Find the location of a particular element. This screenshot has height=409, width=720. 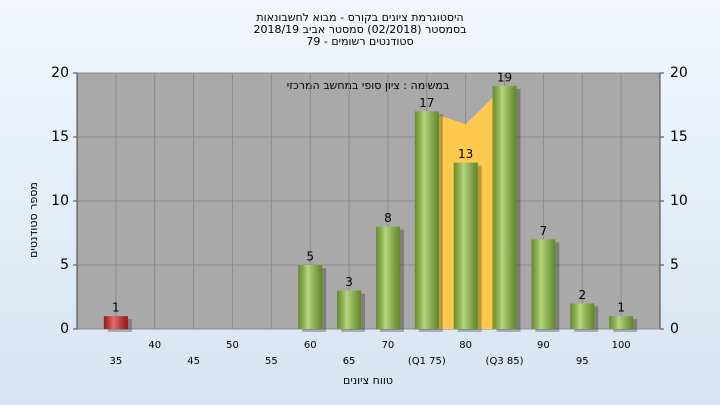

data-label: 5 is located at coordinates (310, 257).